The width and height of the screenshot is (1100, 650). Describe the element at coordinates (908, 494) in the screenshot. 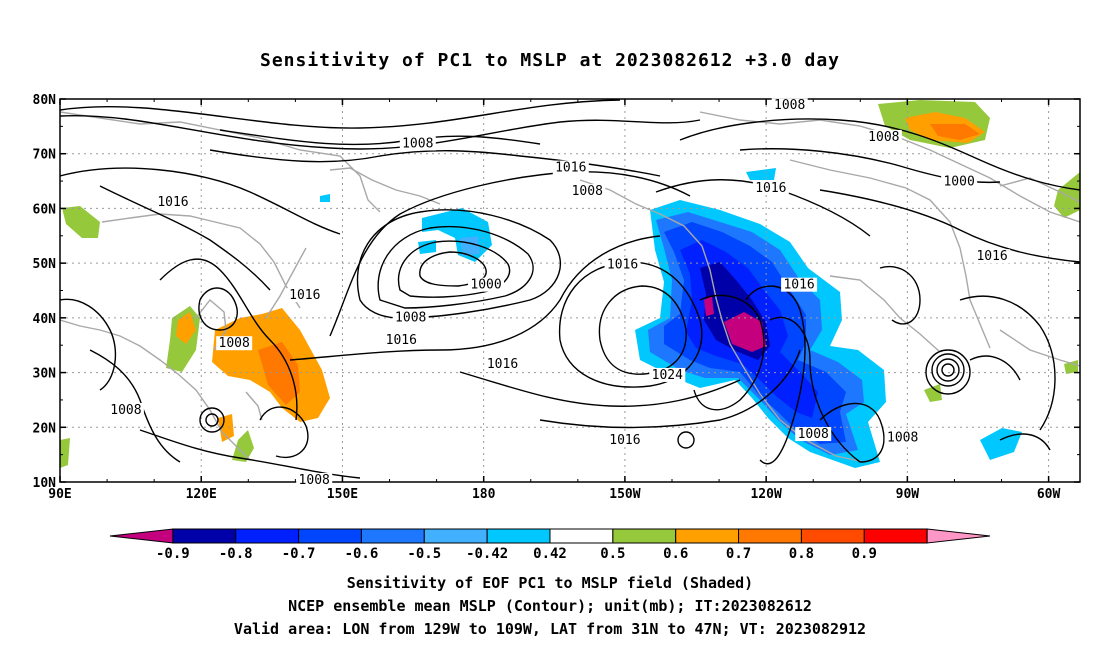

I see `lon-tick-label: 90W` at that location.